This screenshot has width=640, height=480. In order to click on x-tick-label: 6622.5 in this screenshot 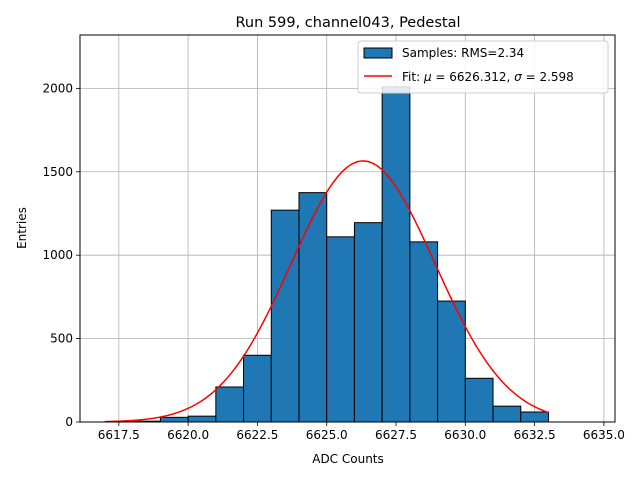, I will do `click(257, 435)`.